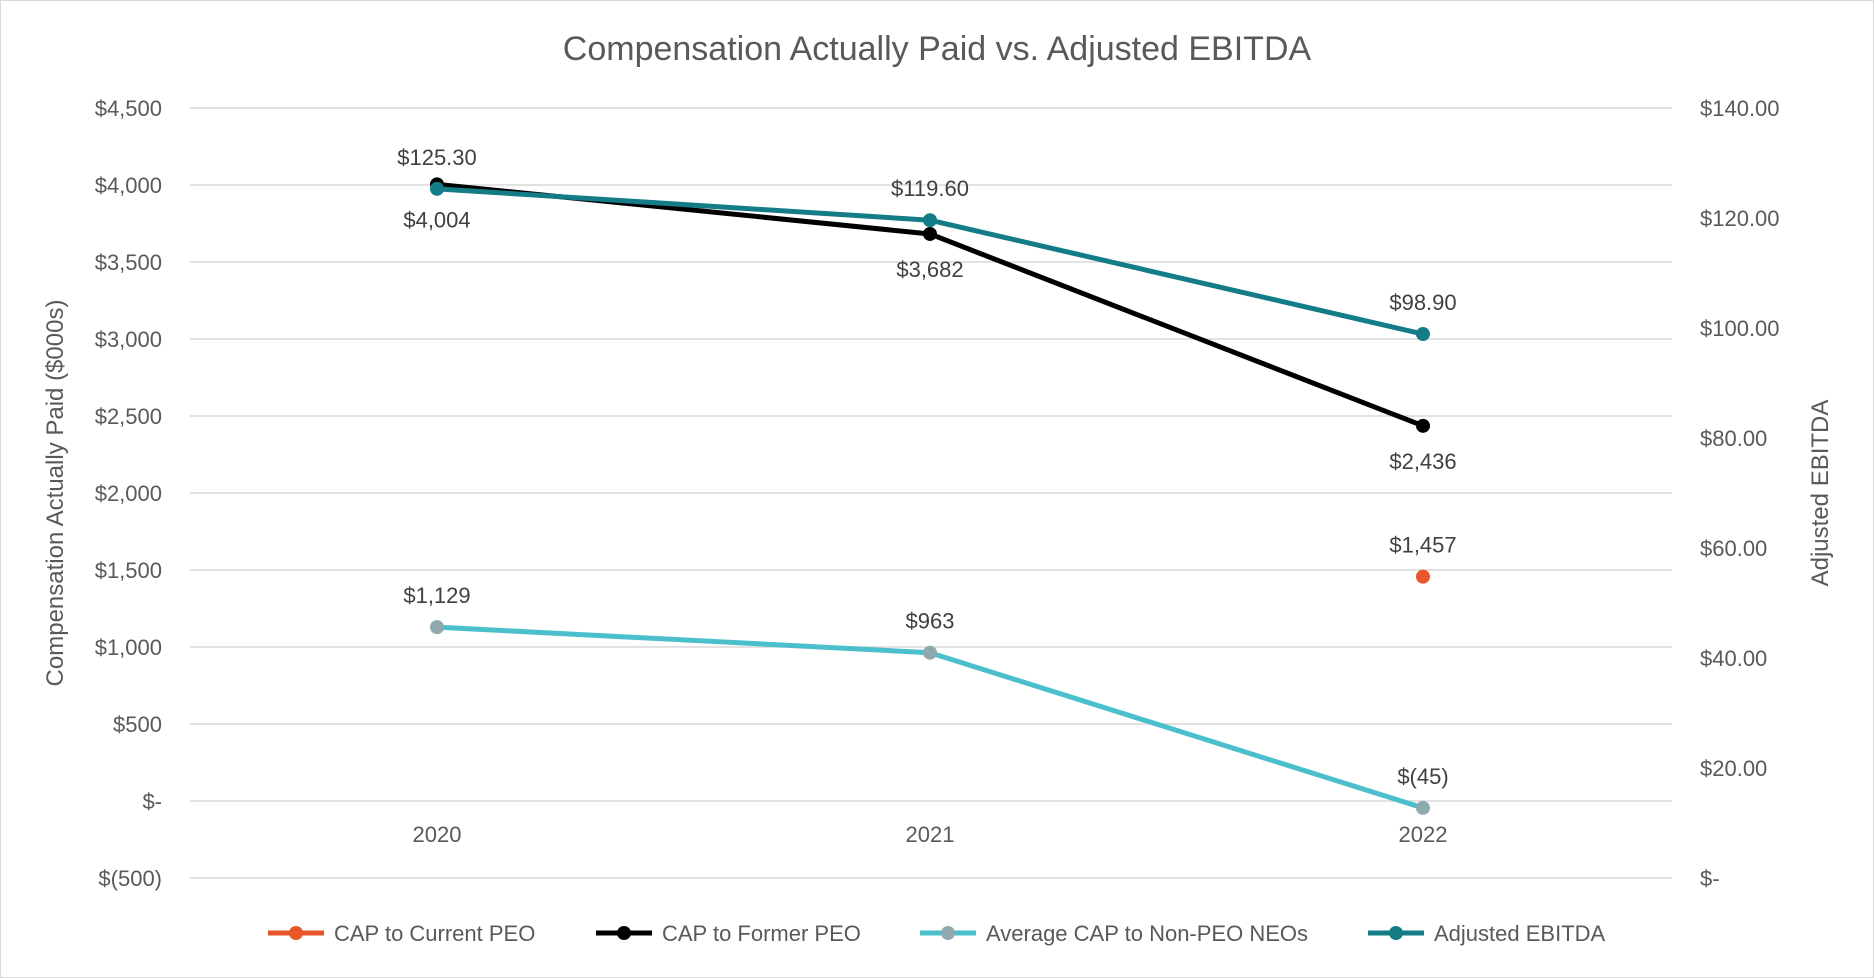 Image resolution: width=1874 pixels, height=978 pixels. What do you see at coordinates (1423, 834) in the screenshot?
I see `x-tick-label: 2022` at bounding box center [1423, 834].